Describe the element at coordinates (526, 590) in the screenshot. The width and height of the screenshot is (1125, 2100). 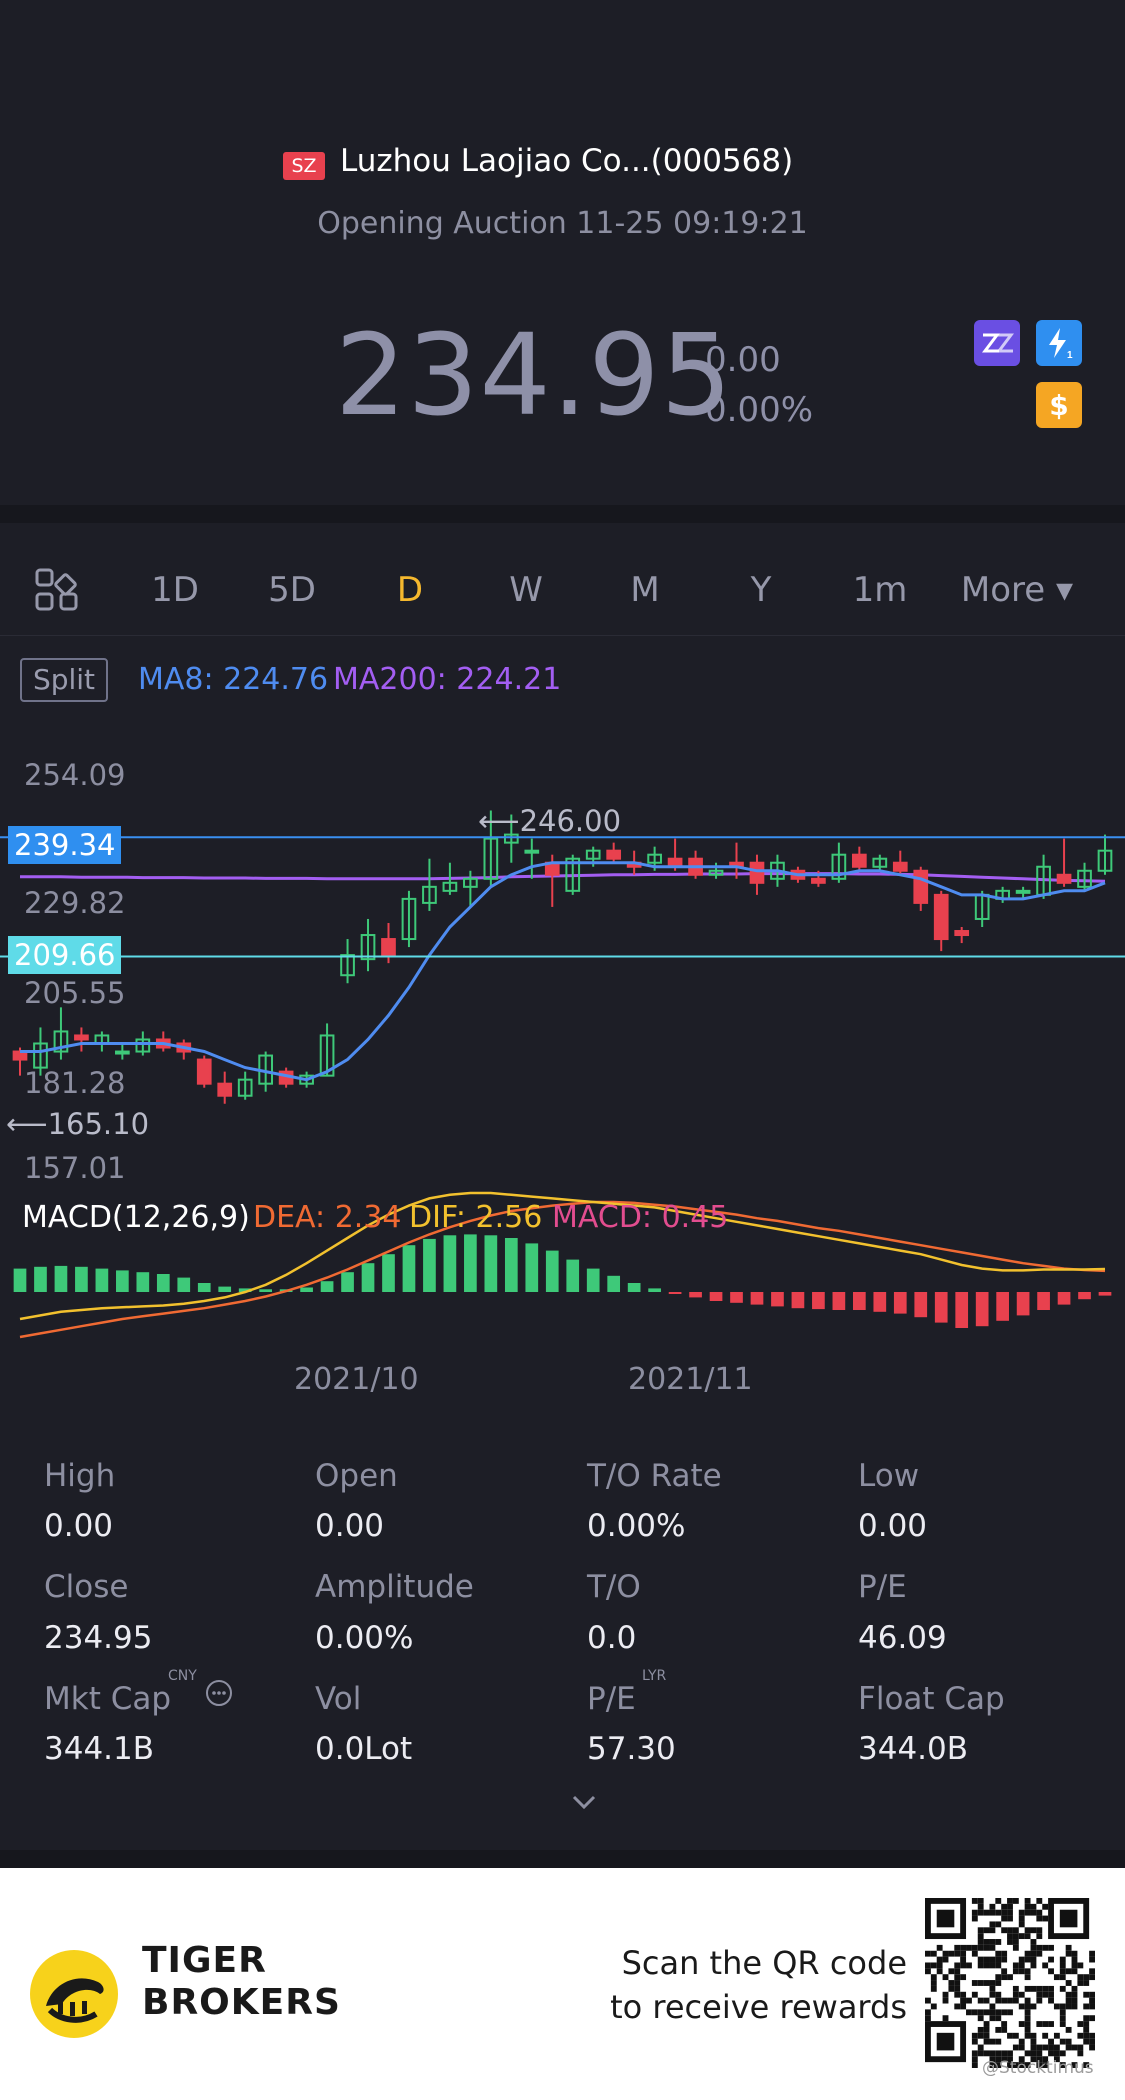
I see `tab-w: W` at that location.